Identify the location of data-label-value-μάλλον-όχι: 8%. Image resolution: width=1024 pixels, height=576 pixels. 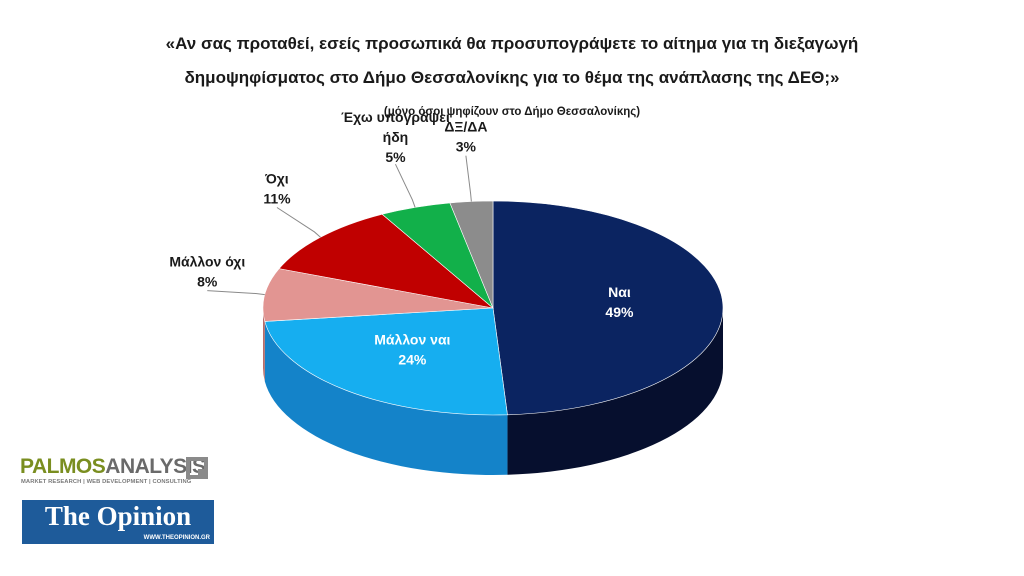
(207, 282).